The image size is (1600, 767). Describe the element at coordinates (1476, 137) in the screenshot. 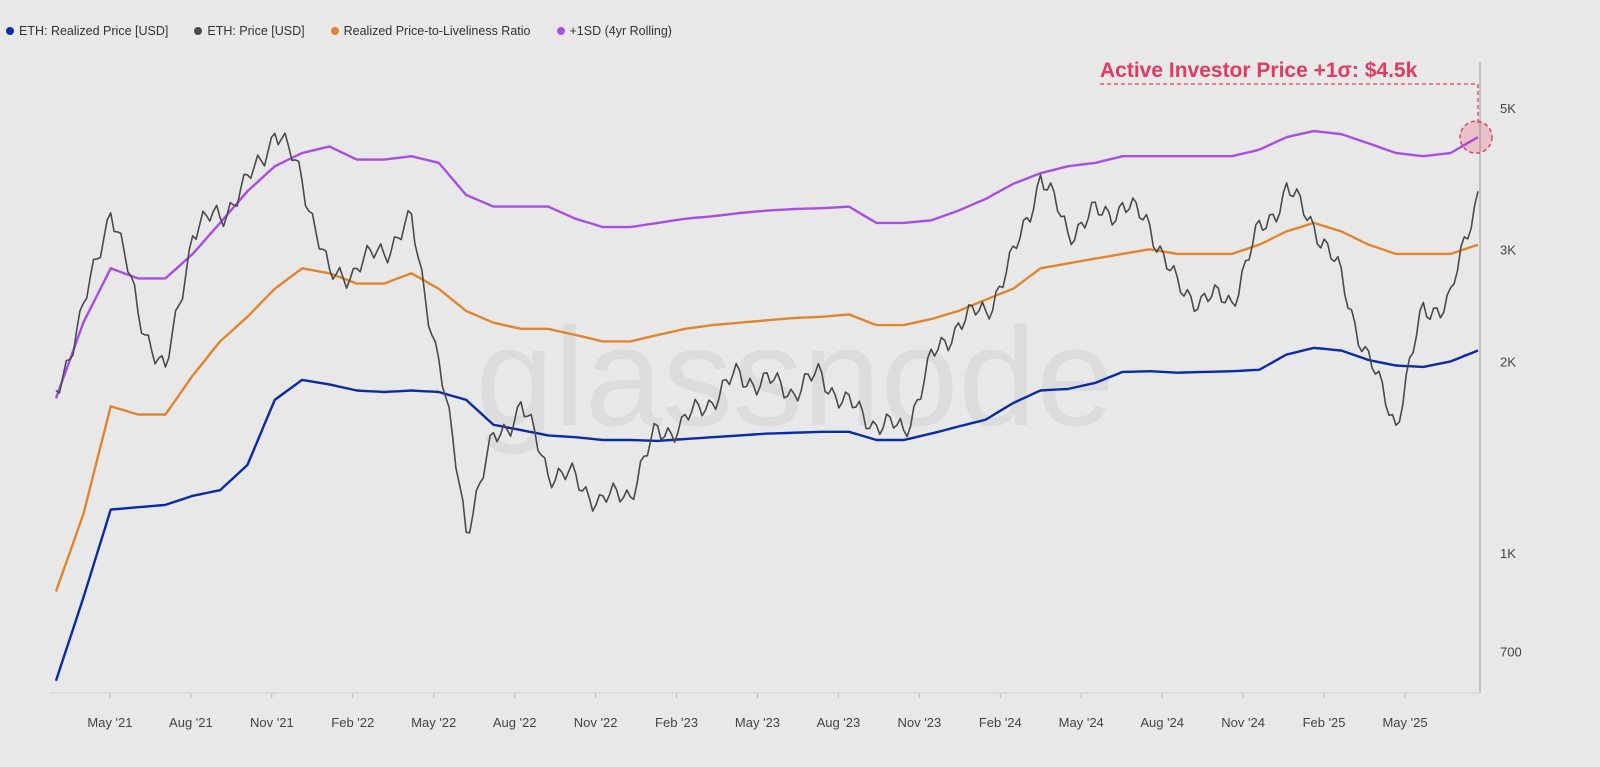

I see `annotation-highlight-circle` at that location.